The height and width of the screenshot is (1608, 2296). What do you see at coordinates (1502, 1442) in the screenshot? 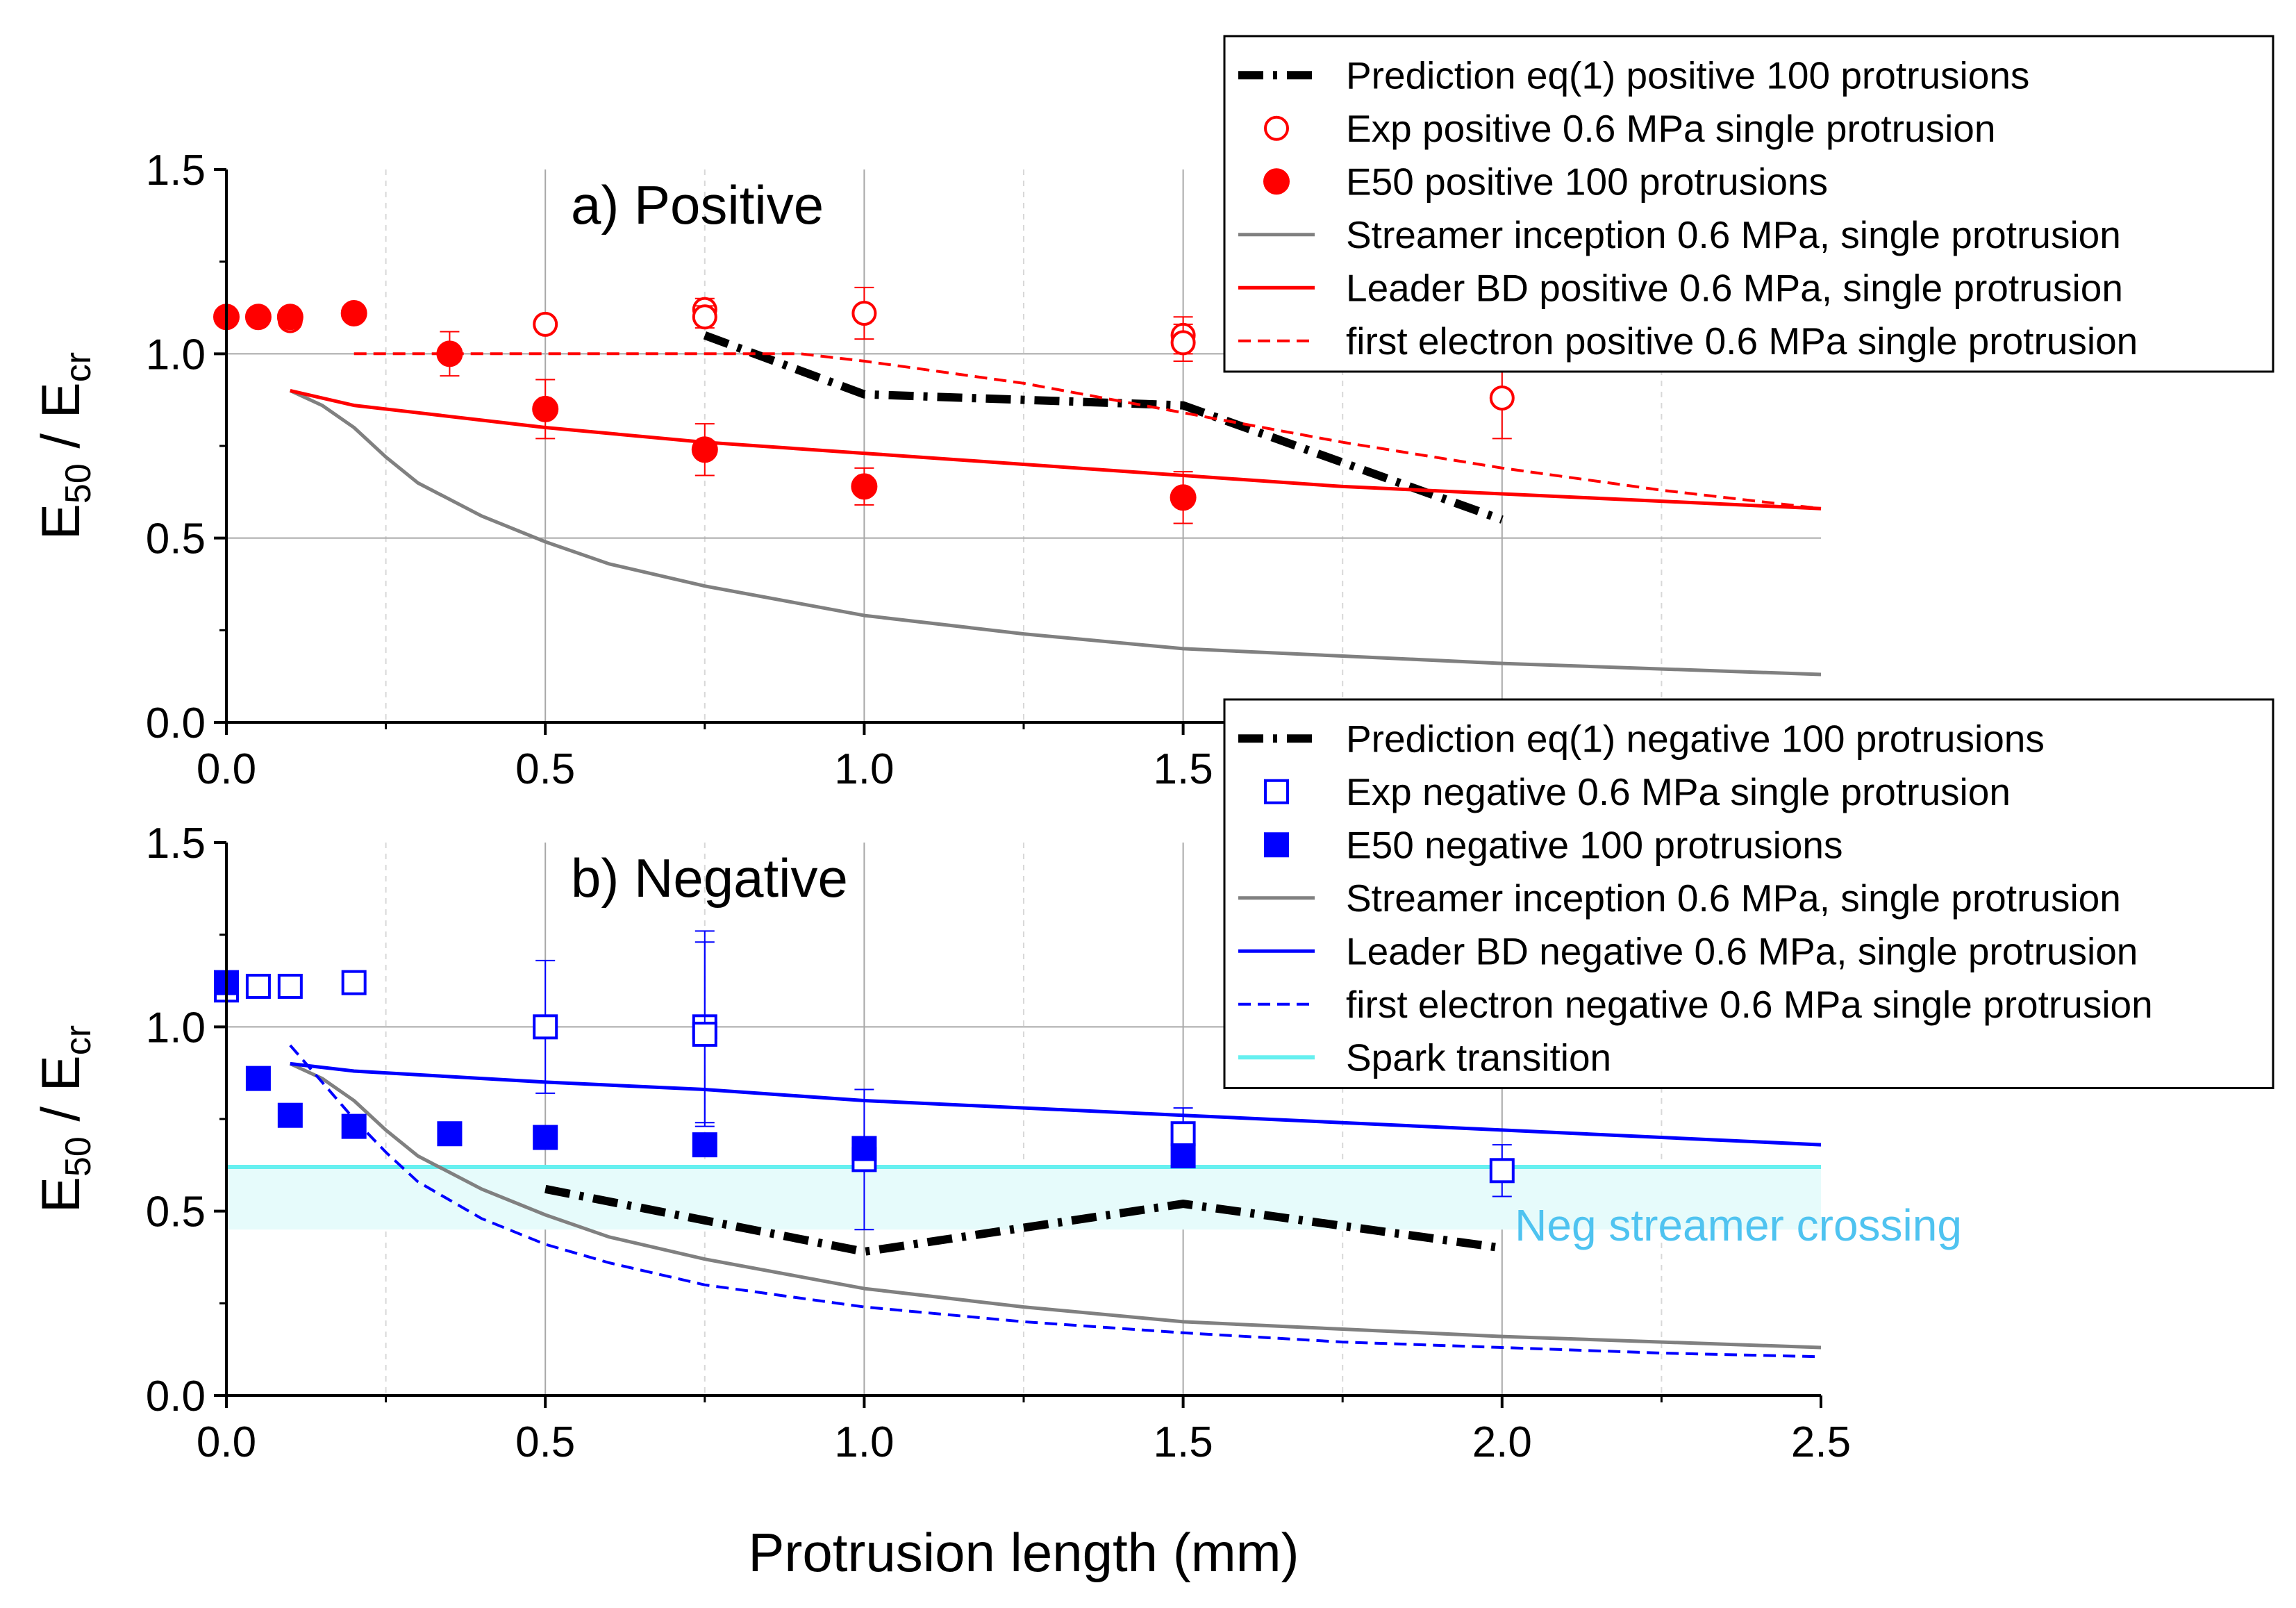
I see `x-tick-label: 2.0` at bounding box center [1502, 1442].